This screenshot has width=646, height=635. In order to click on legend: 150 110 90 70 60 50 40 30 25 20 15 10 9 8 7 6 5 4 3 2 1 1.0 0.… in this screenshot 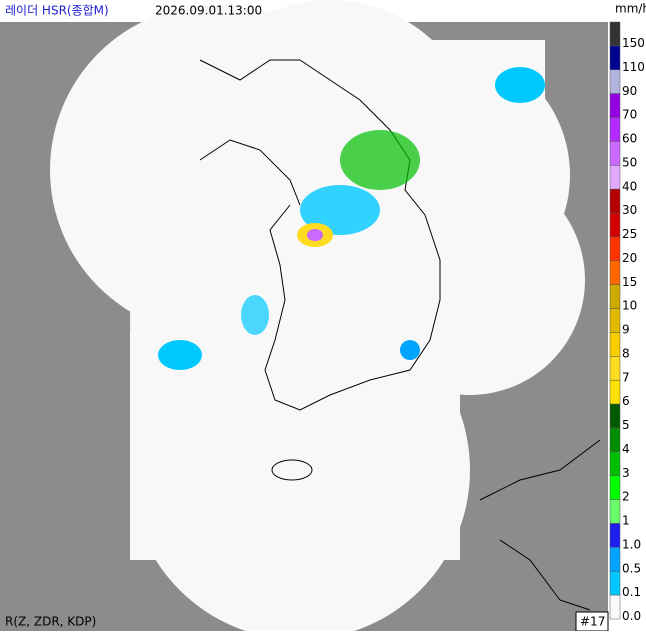, I will do `click(627, 322)`.